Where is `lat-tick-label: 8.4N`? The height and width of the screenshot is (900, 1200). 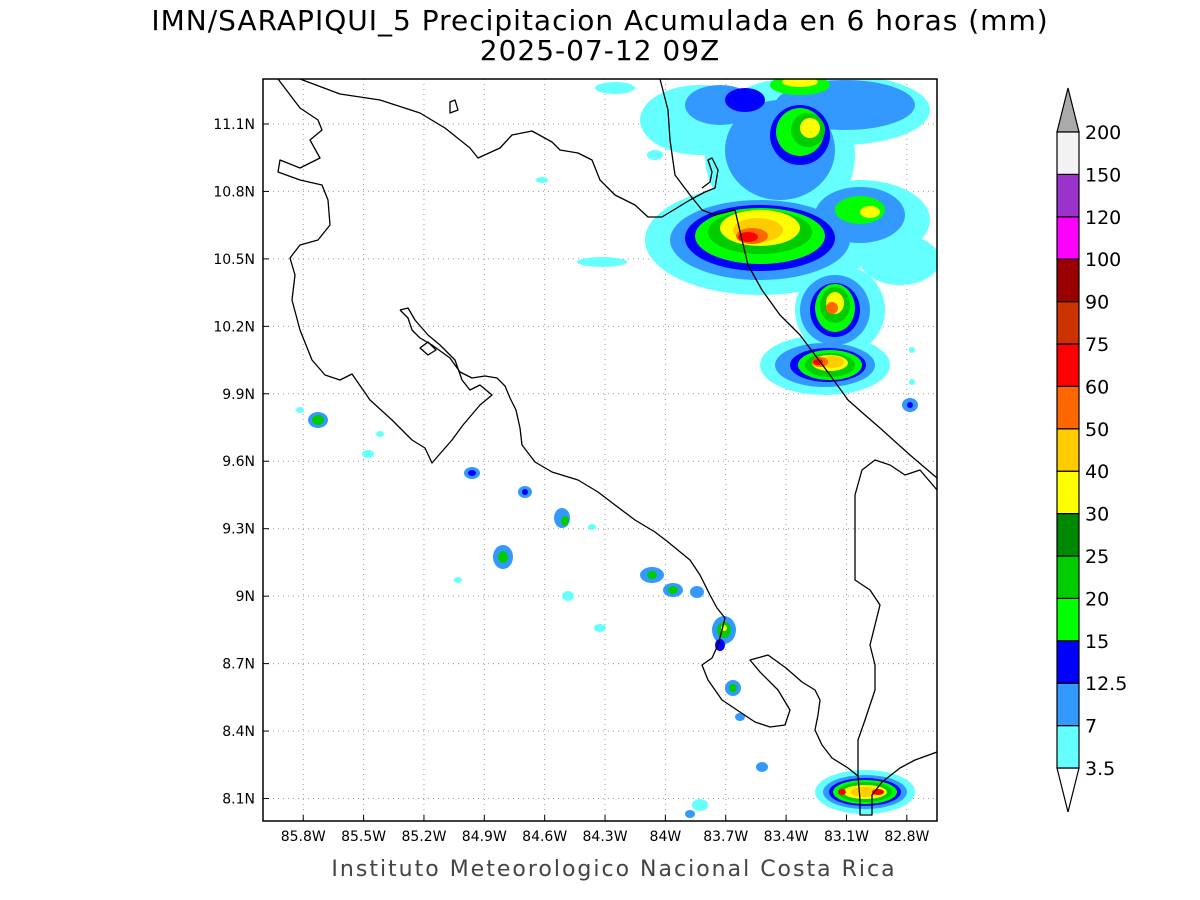 lat-tick-label: 8.4N is located at coordinates (238, 732).